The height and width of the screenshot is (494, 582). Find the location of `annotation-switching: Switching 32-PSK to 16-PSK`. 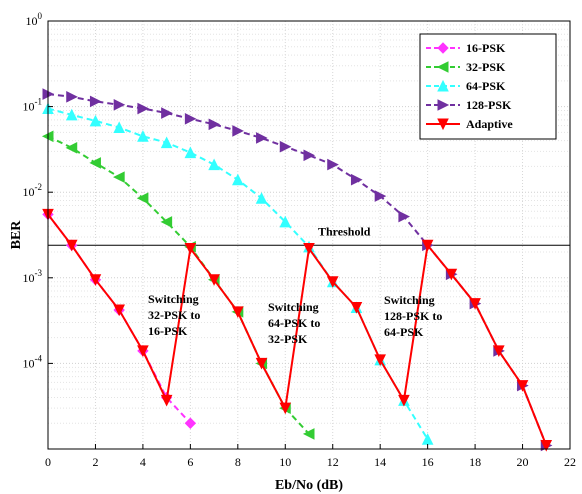

annotation-switching: Switching 32-PSK to 16-PSK is located at coordinates (174, 315).